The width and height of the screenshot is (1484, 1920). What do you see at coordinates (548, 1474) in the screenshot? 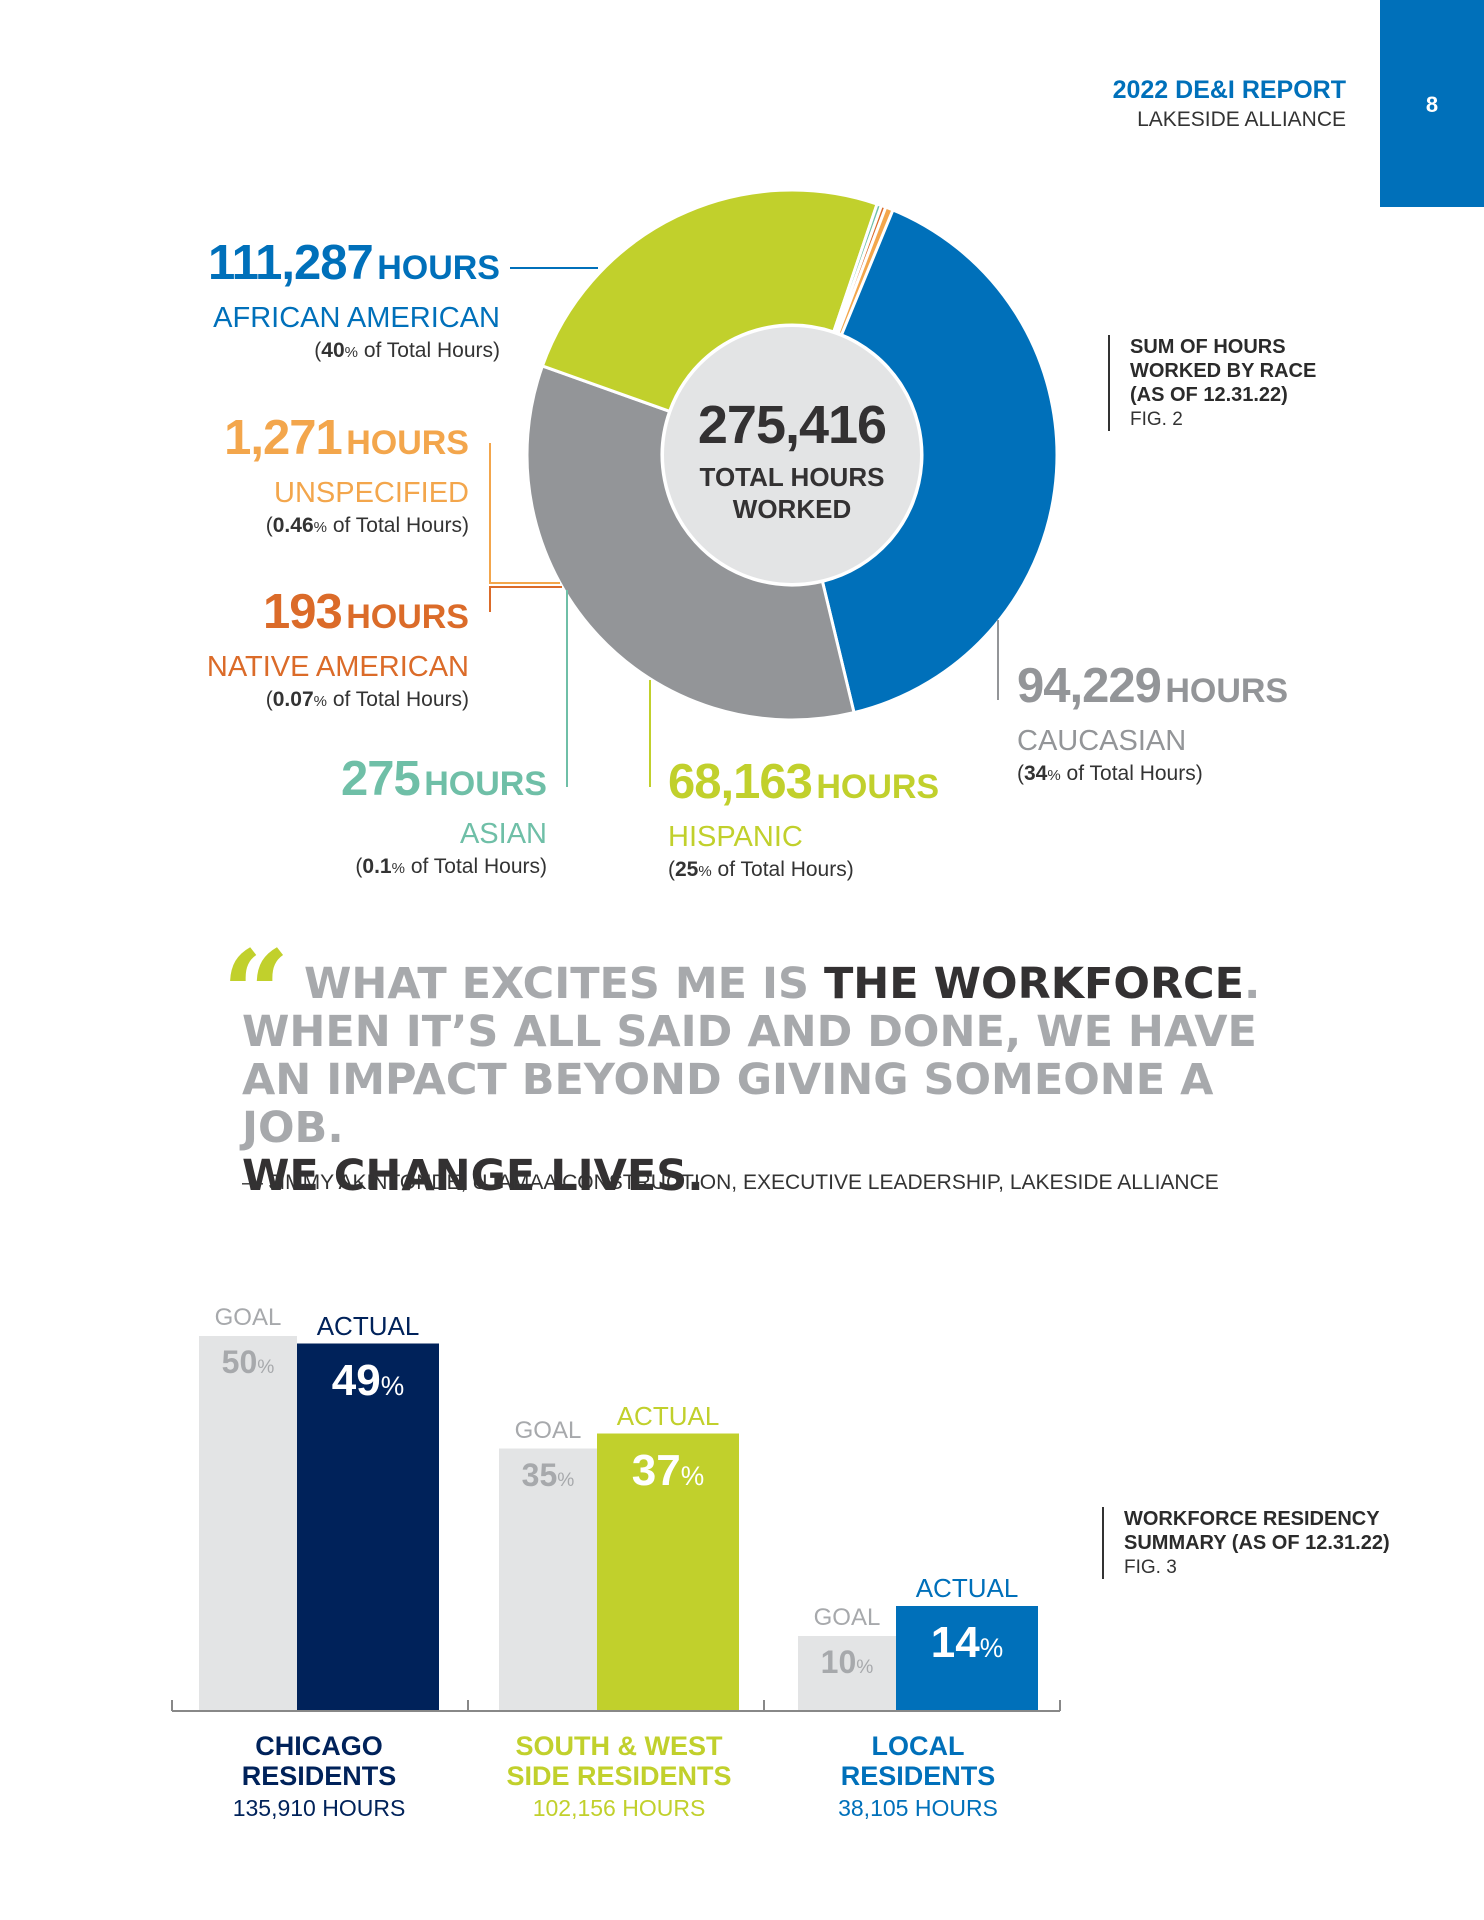
I see `goal-value: 35%` at bounding box center [548, 1474].